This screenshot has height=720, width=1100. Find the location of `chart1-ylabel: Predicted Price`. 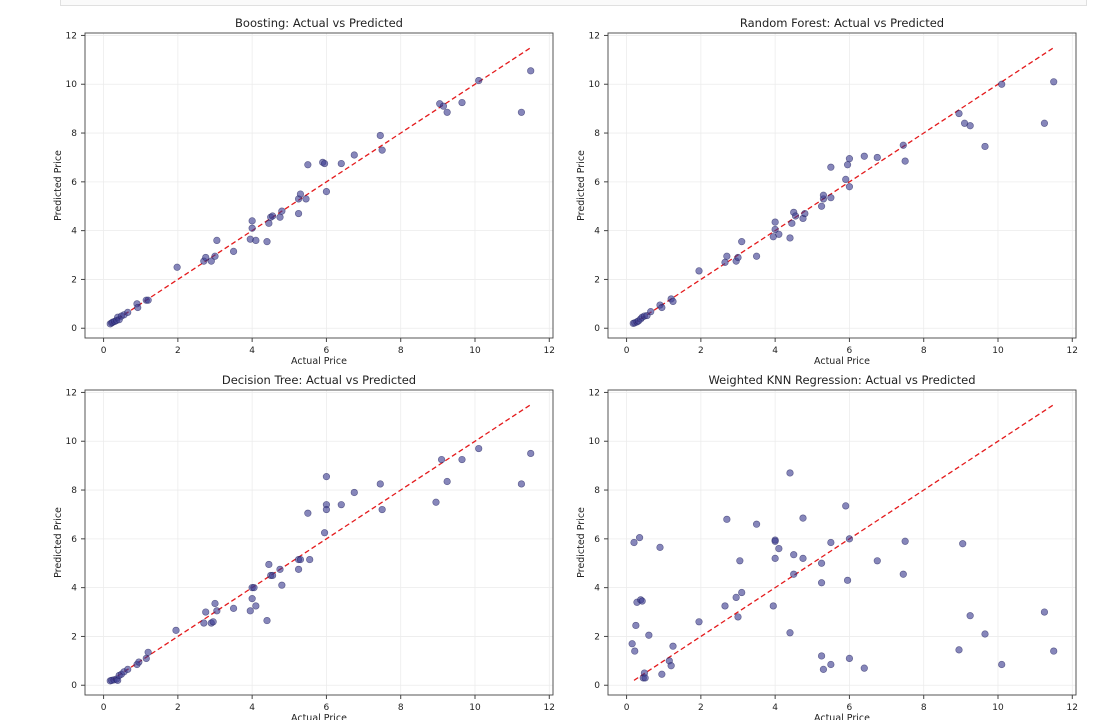

chart1-ylabel: Predicted Price is located at coordinates (58, 185).